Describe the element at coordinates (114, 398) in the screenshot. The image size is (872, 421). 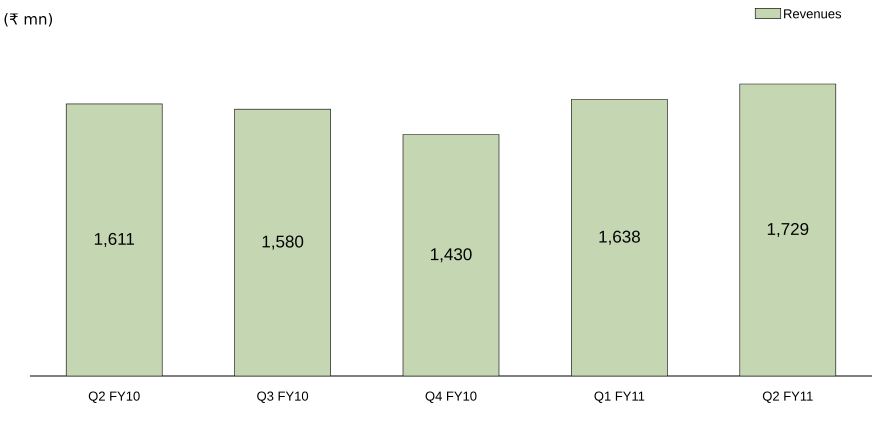
I see `x-tick-label: Q2 FY10` at that location.